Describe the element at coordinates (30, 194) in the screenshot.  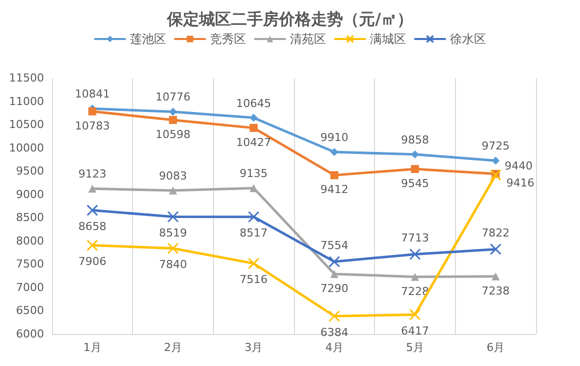
I see `y-tick-label: 9000` at that location.